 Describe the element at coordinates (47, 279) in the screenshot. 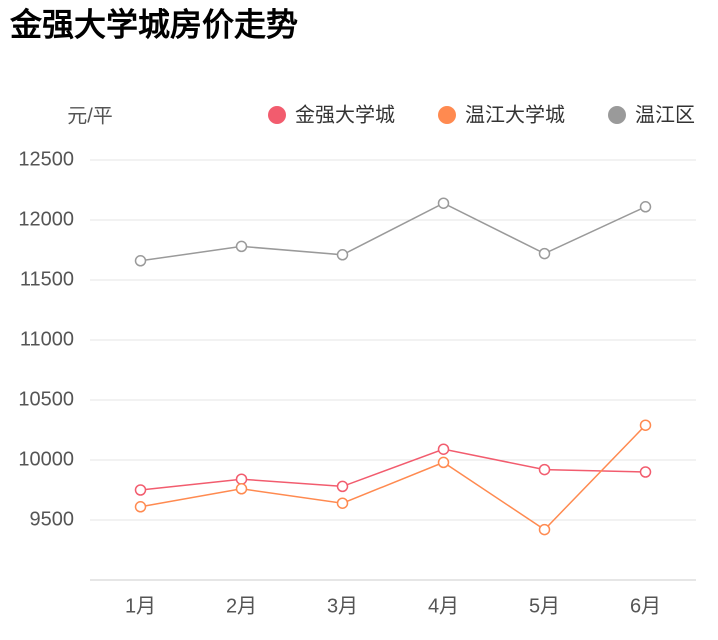

I see `y-tick-label: 11500` at that location.